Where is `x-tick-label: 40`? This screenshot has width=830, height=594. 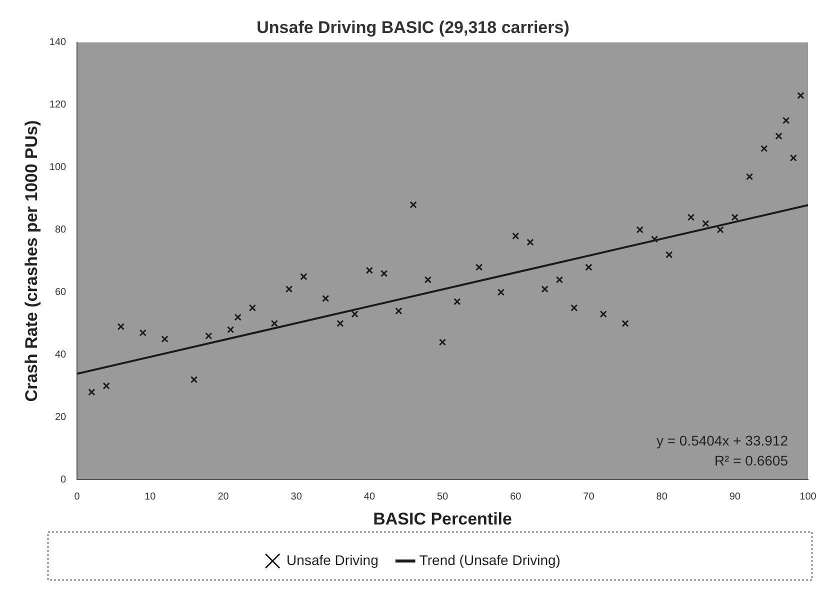 x-tick-label: 40 is located at coordinates (370, 496).